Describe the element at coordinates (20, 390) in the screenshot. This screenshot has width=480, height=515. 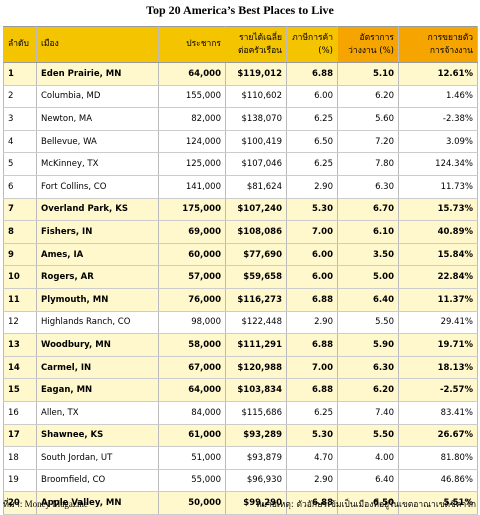
I see `table-cell: 15` at that location.